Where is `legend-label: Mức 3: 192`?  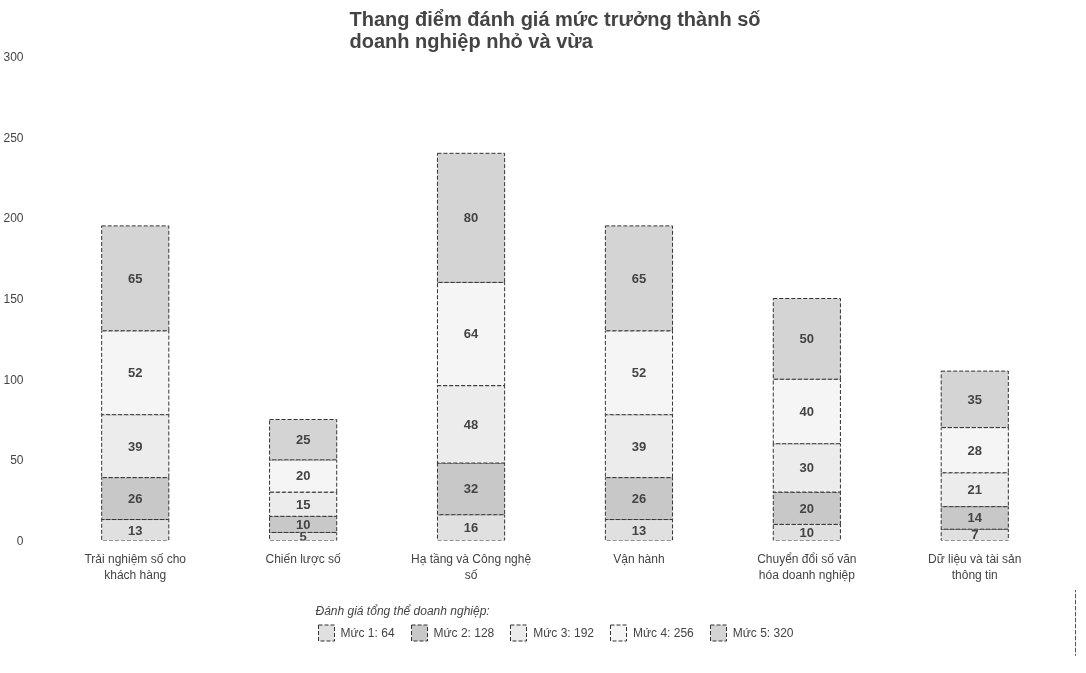 legend-label: Mức 3: 192 is located at coordinates (564, 632).